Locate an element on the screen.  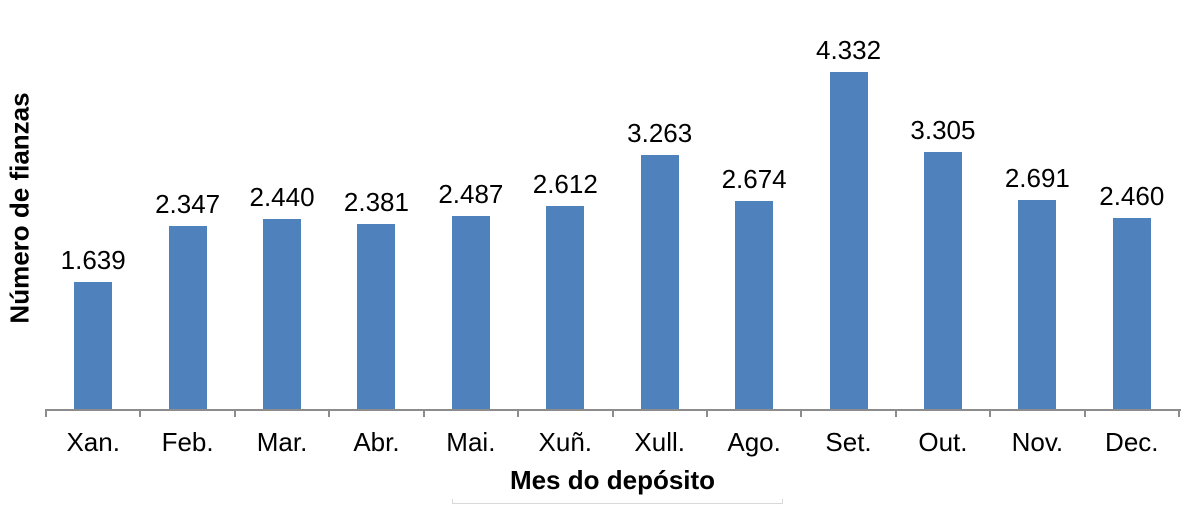
x-axis-tick-label: Dec. is located at coordinates (1132, 442).